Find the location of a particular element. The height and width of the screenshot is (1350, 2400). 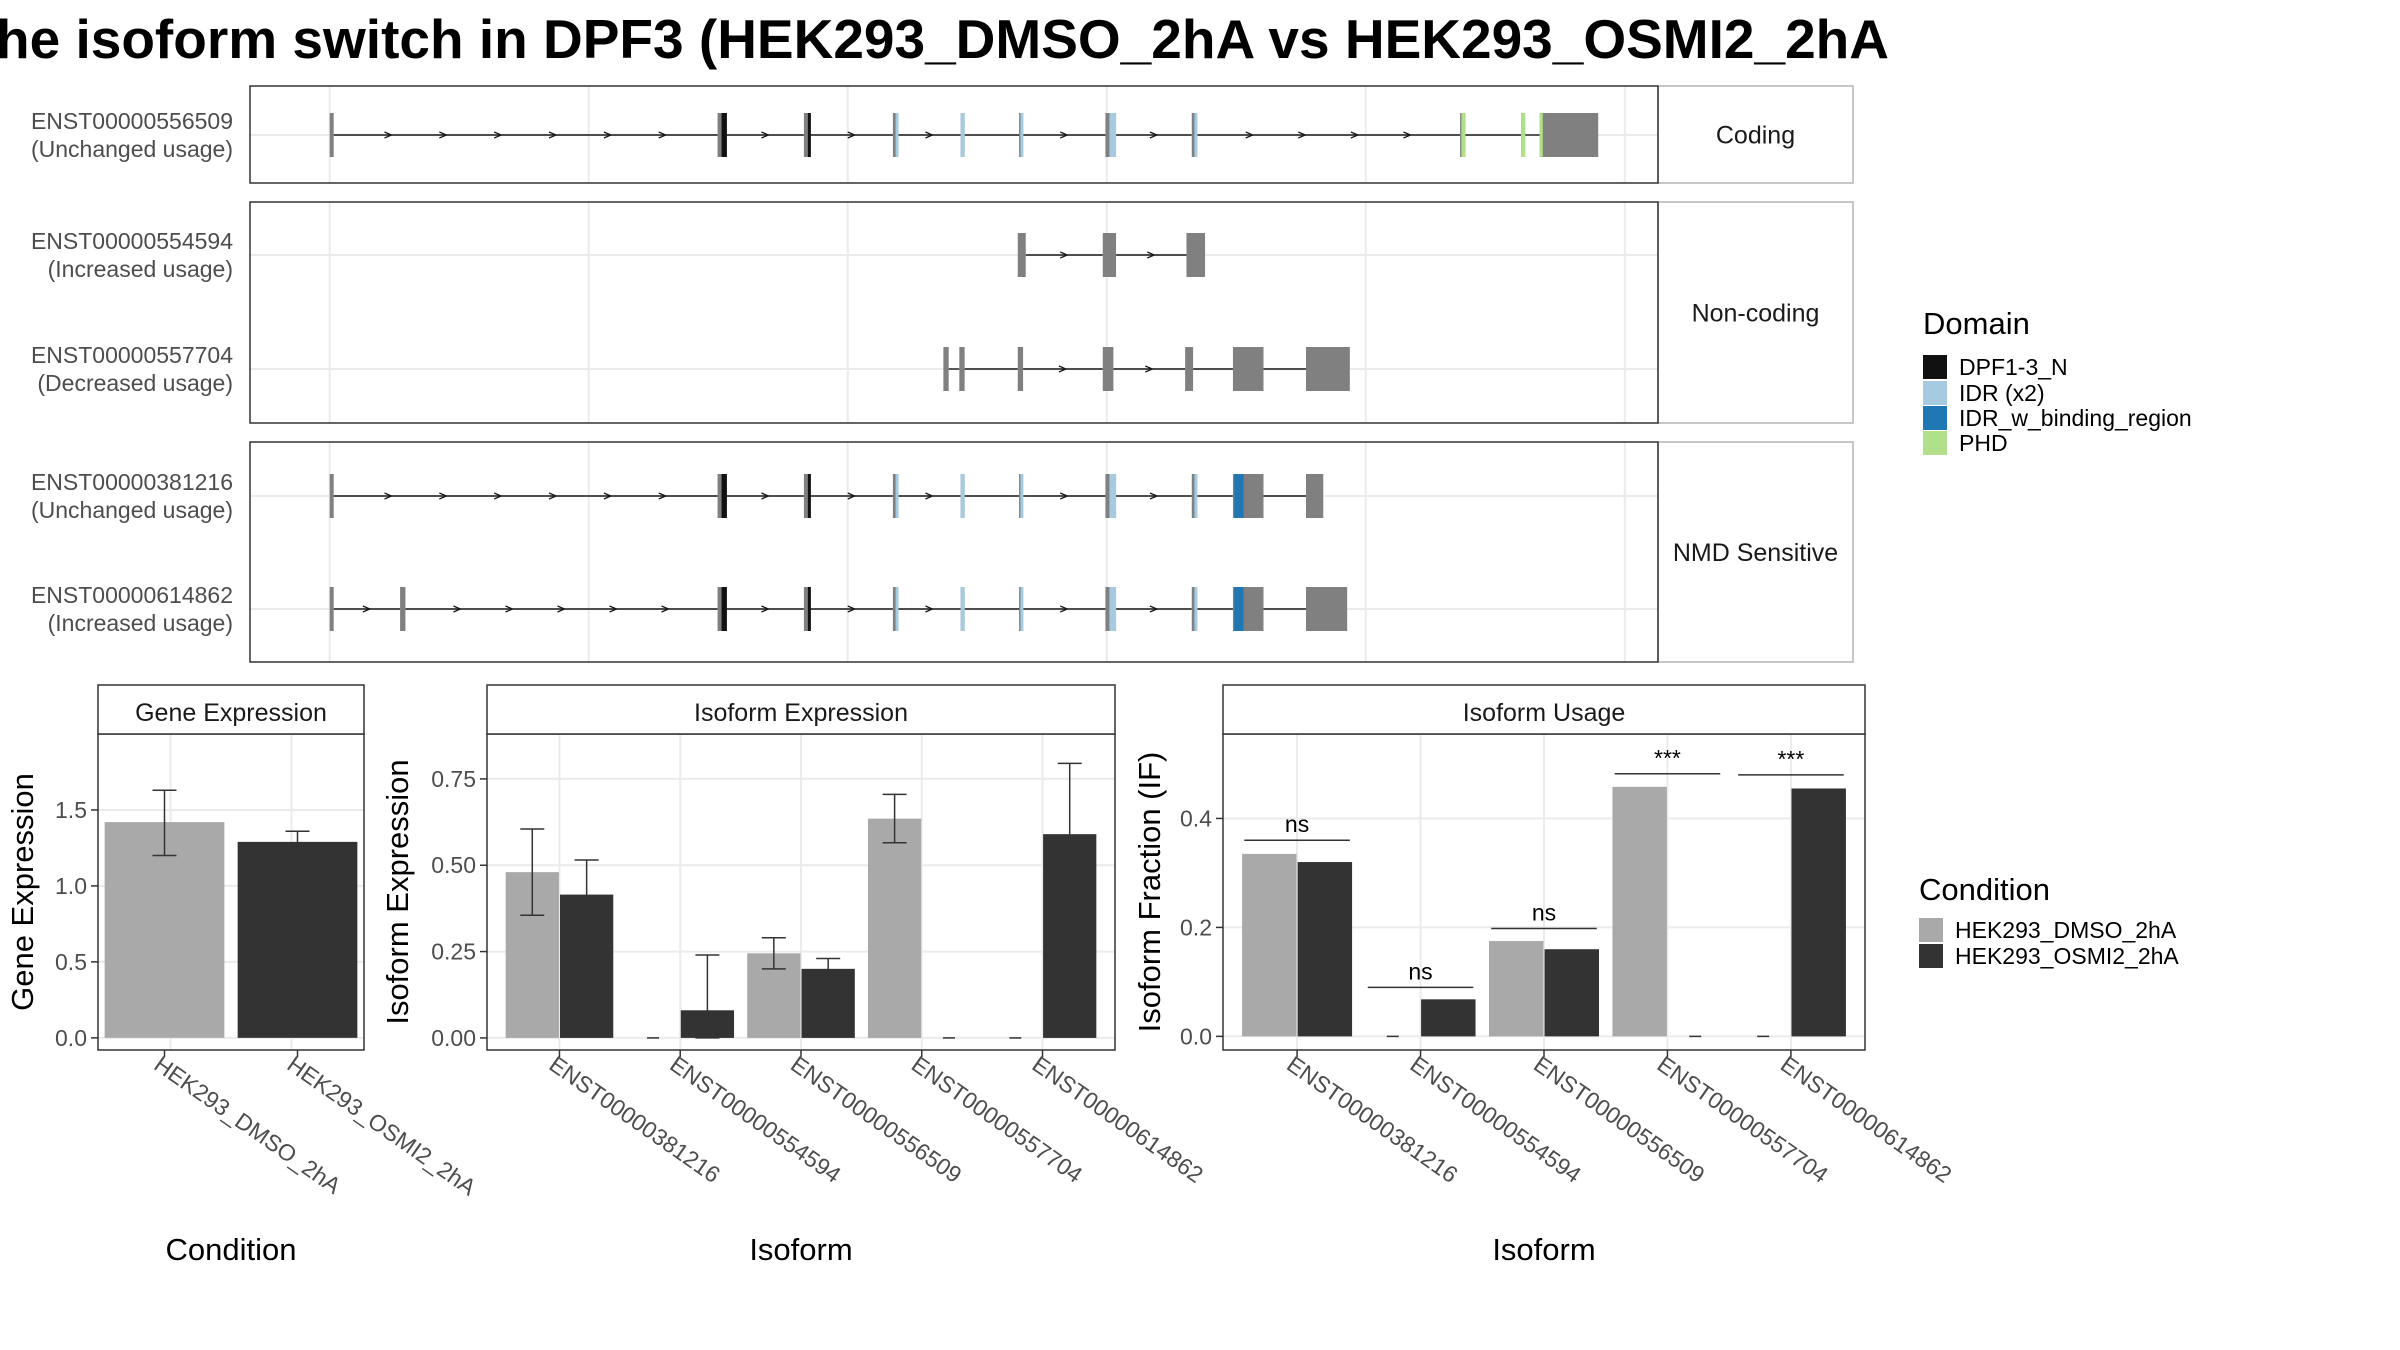

transcript-usage-label: (Decreased usage) is located at coordinates (135, 383).